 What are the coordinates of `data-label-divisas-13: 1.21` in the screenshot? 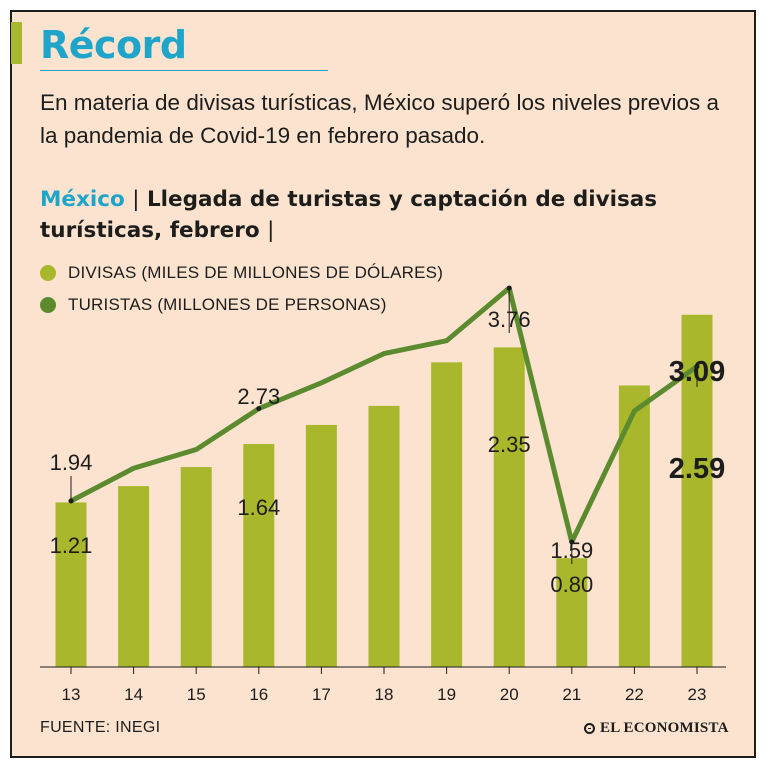 It's located at (71, 545).